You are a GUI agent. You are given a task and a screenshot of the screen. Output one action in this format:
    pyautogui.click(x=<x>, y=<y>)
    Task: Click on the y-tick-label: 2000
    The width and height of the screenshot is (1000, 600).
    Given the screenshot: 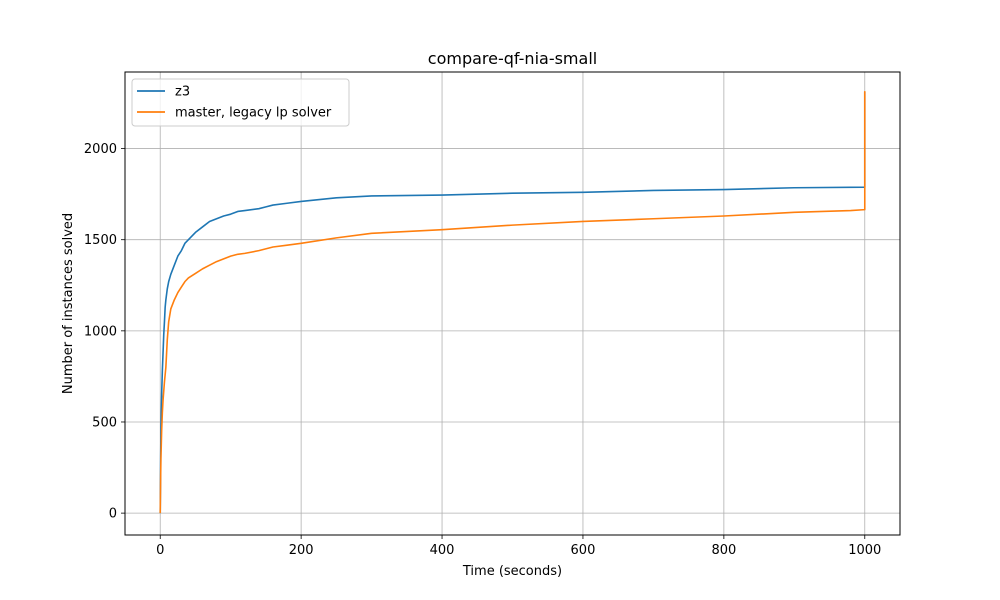 What is the action you would take?
    pyautogui.click(x=100, y=149)
    